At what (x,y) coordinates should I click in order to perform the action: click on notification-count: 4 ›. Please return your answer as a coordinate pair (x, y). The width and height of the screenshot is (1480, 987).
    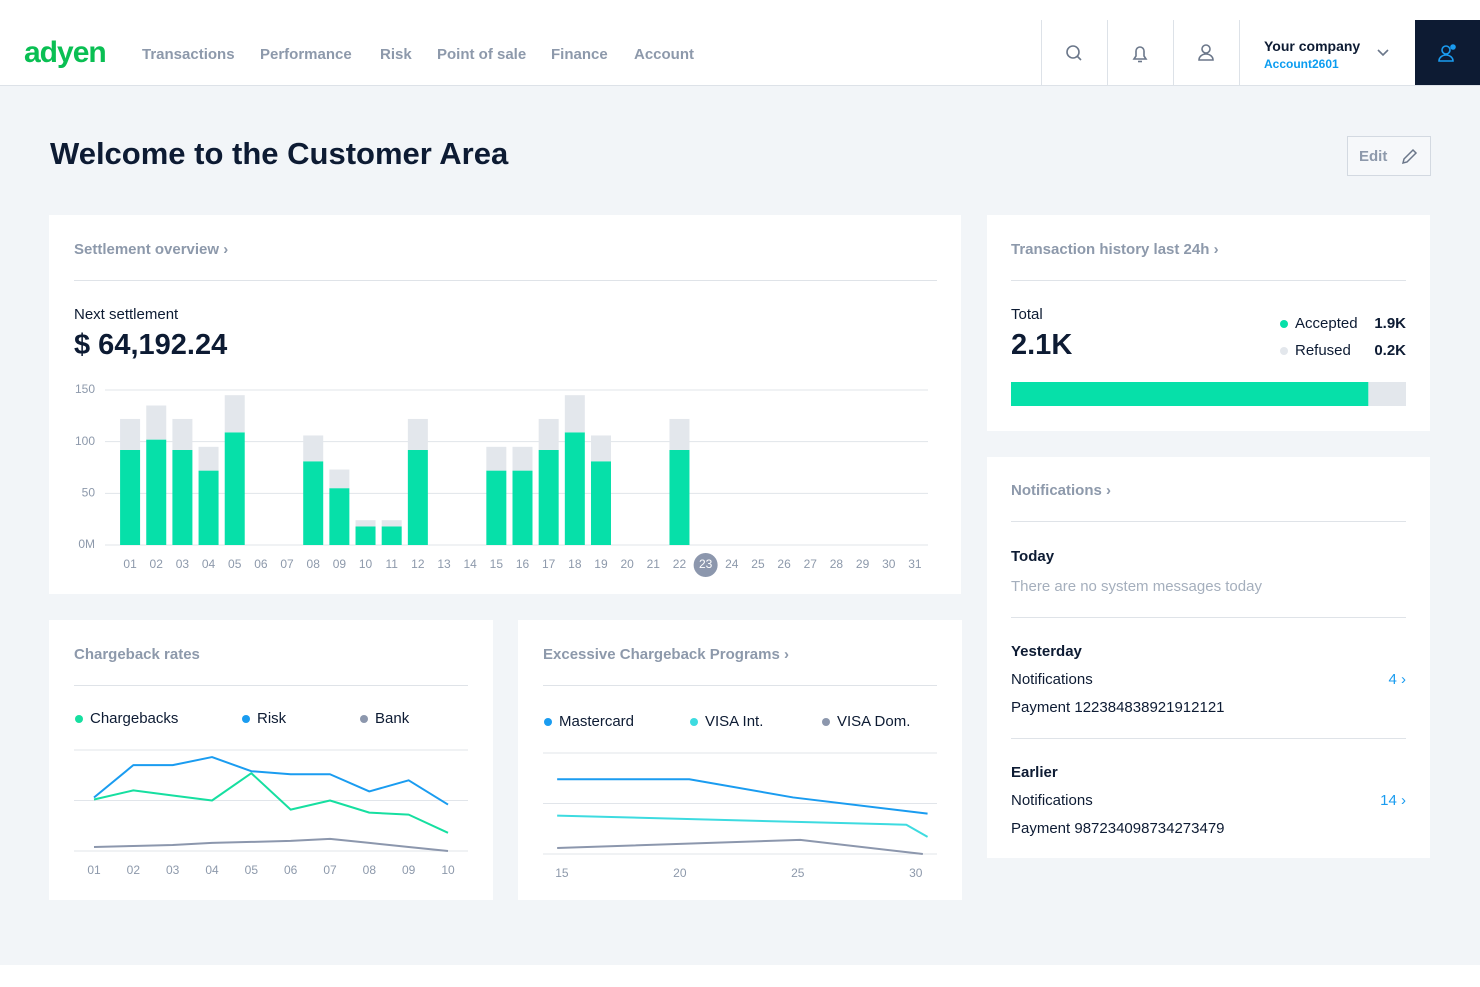
    Looking at the image, I should click on (1397, 679).